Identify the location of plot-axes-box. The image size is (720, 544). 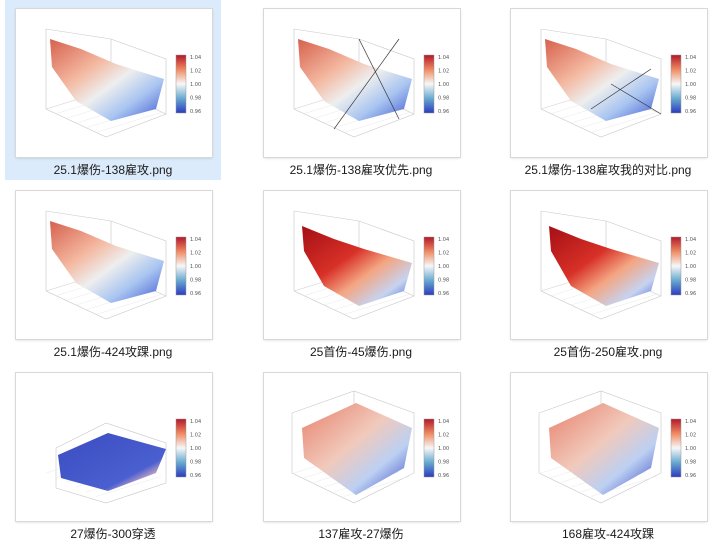
(111, 463).